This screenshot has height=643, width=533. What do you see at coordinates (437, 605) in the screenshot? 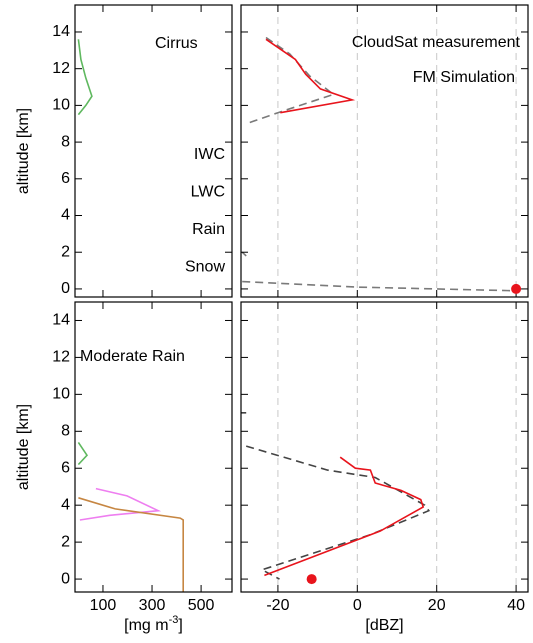
I see `x-tick-label: 20` at bounding box center [437, 605].